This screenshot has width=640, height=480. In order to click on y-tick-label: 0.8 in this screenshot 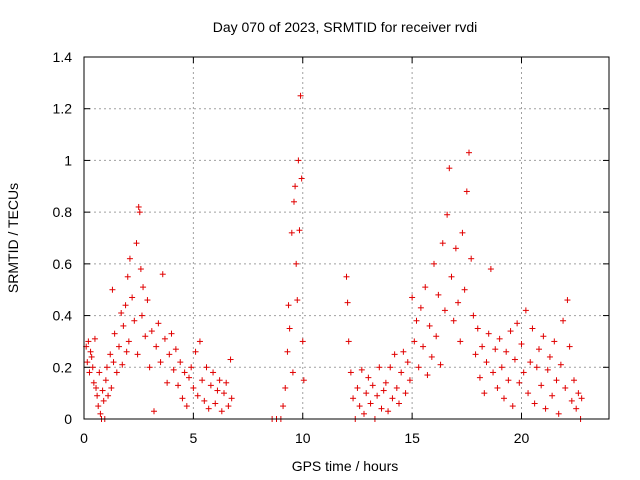, I will do `click(63, 212)`.